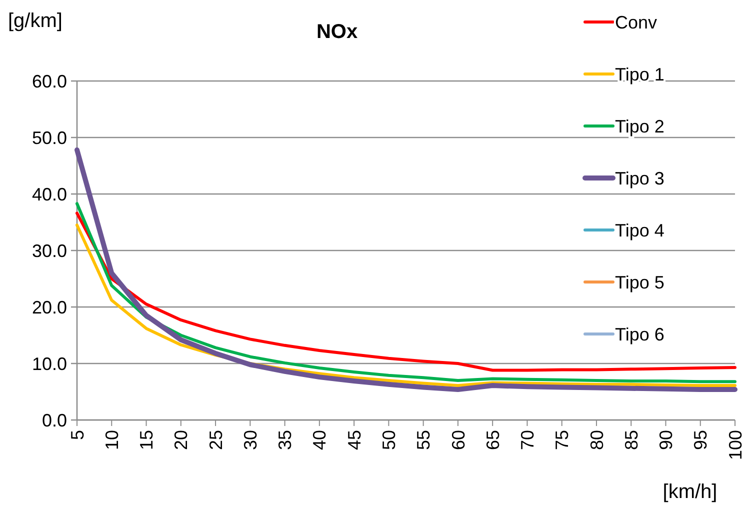  Describe the element at coordinates (49, 194) in the screenshot. I see `y-tick-label: 40.0` at that location.